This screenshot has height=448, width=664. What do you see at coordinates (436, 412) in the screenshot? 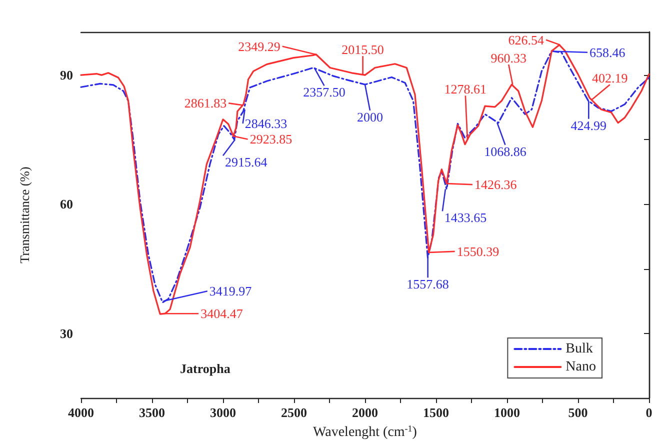
I see `x-tick-label: 1500` at bounding box center [436, 412].